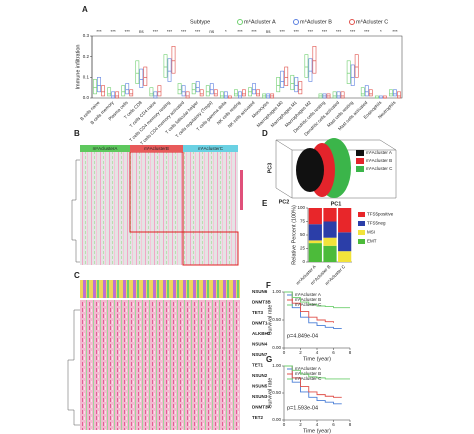  I want to click on gene-label: DNMT1, so click(260, 323).